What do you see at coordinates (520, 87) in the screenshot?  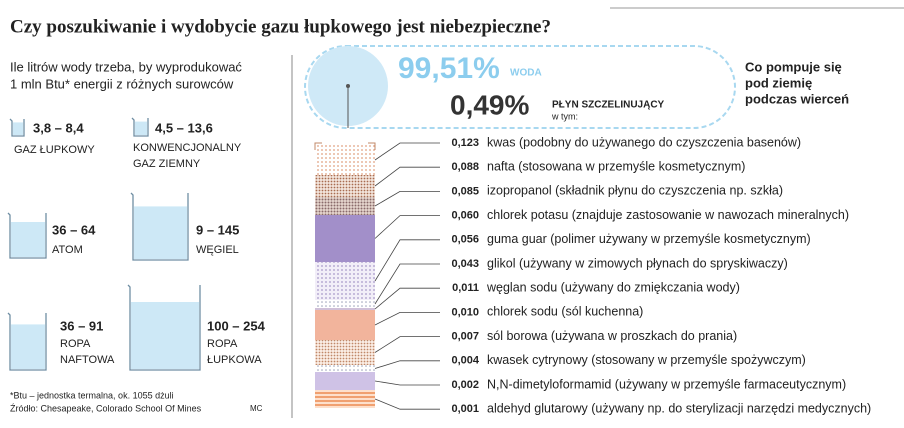 I see `pill` at bounding box center [520, 87].